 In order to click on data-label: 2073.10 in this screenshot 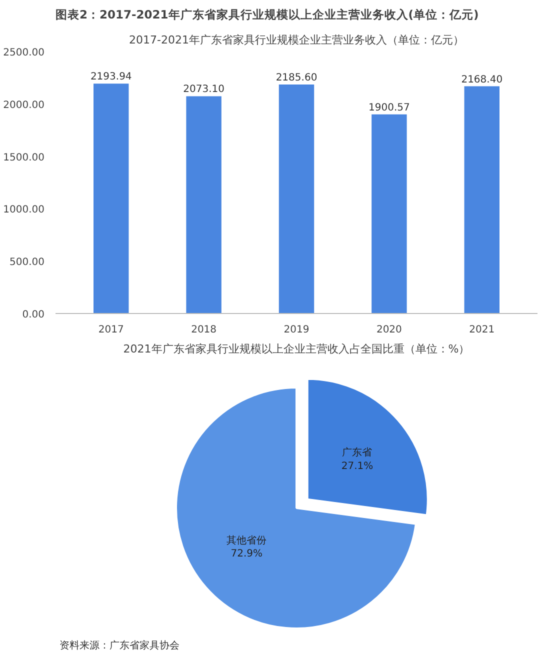, I will do `click(203, 90)`.